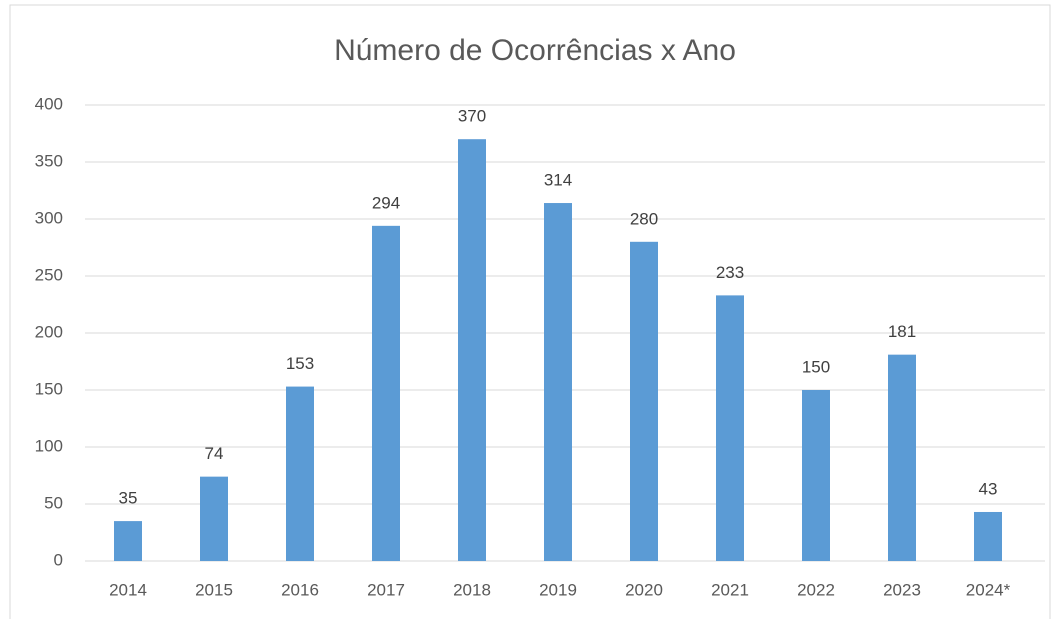 This screenshot has height=619, width=1054. I want to click on data-label: 153, so click(300, 363).